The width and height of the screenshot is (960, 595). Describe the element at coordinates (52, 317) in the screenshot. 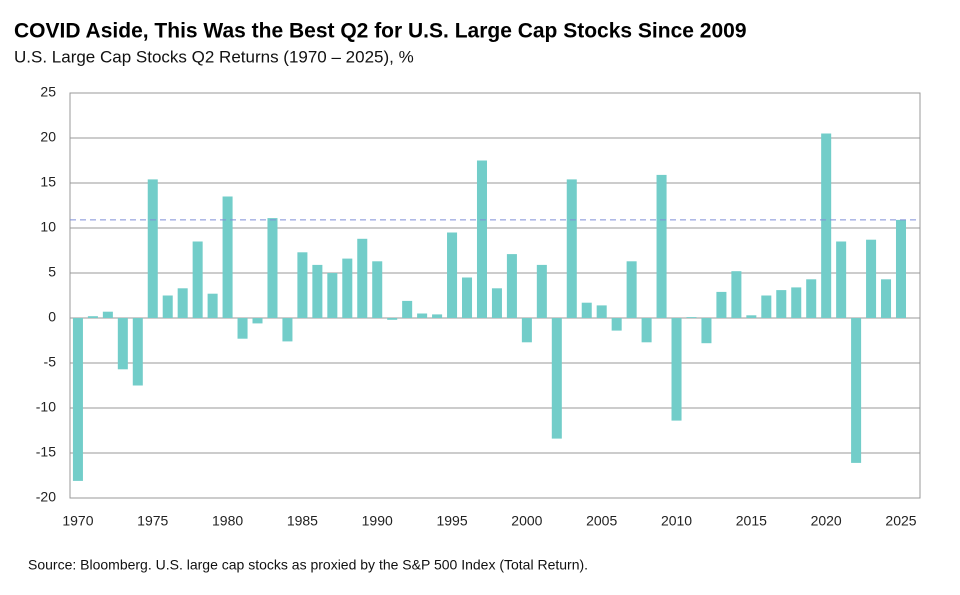

I see `y-tick-label: 0` at that location.